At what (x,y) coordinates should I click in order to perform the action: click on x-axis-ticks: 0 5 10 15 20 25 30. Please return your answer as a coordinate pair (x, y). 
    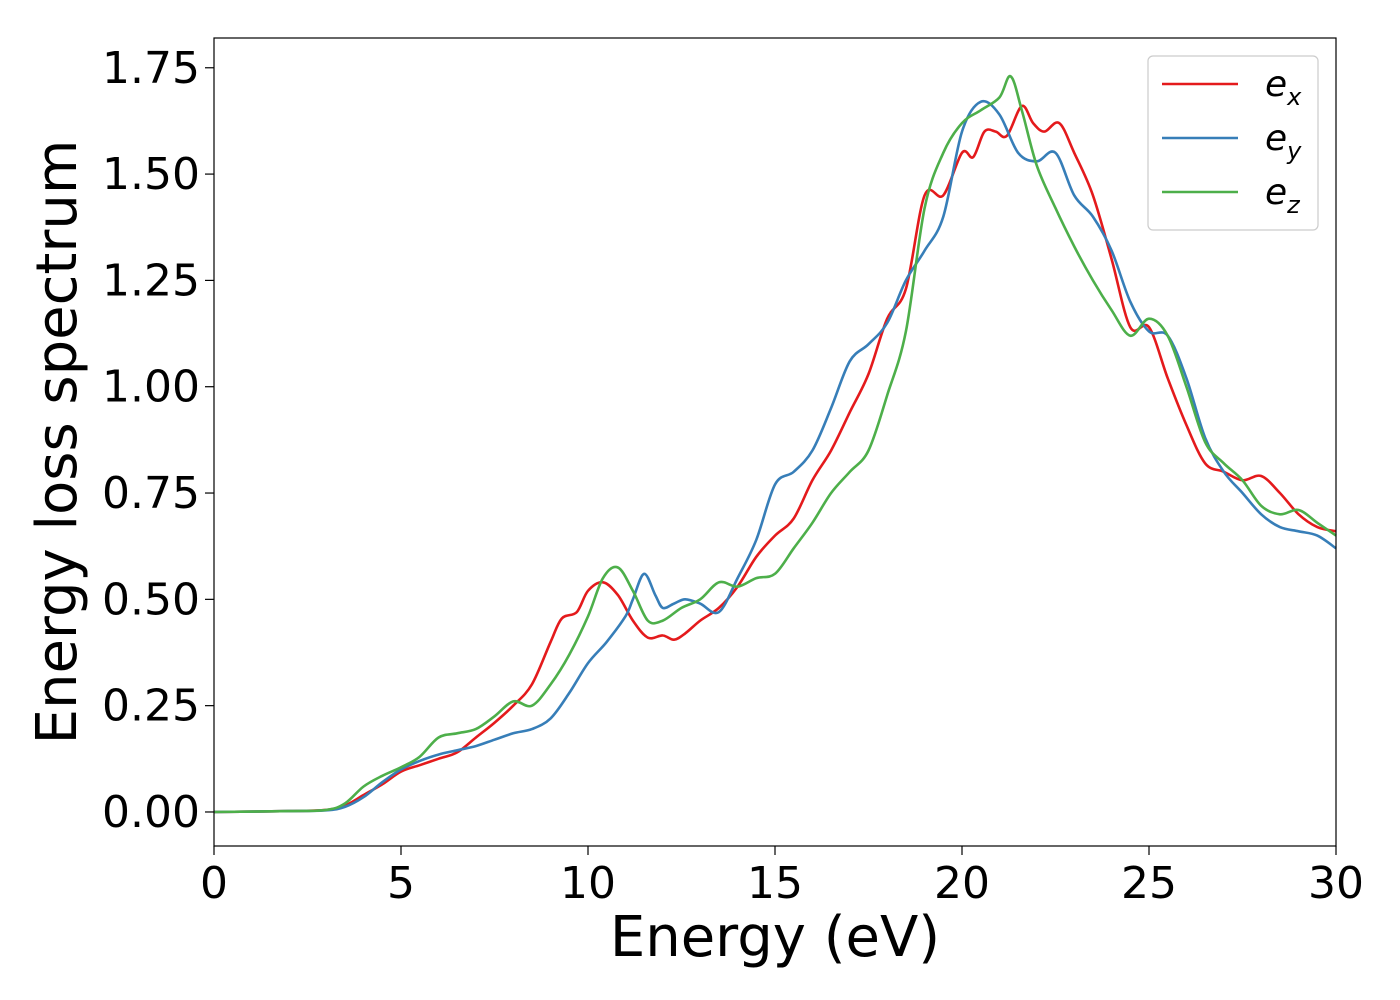
    Looking at the image, I should click on (782, 877).